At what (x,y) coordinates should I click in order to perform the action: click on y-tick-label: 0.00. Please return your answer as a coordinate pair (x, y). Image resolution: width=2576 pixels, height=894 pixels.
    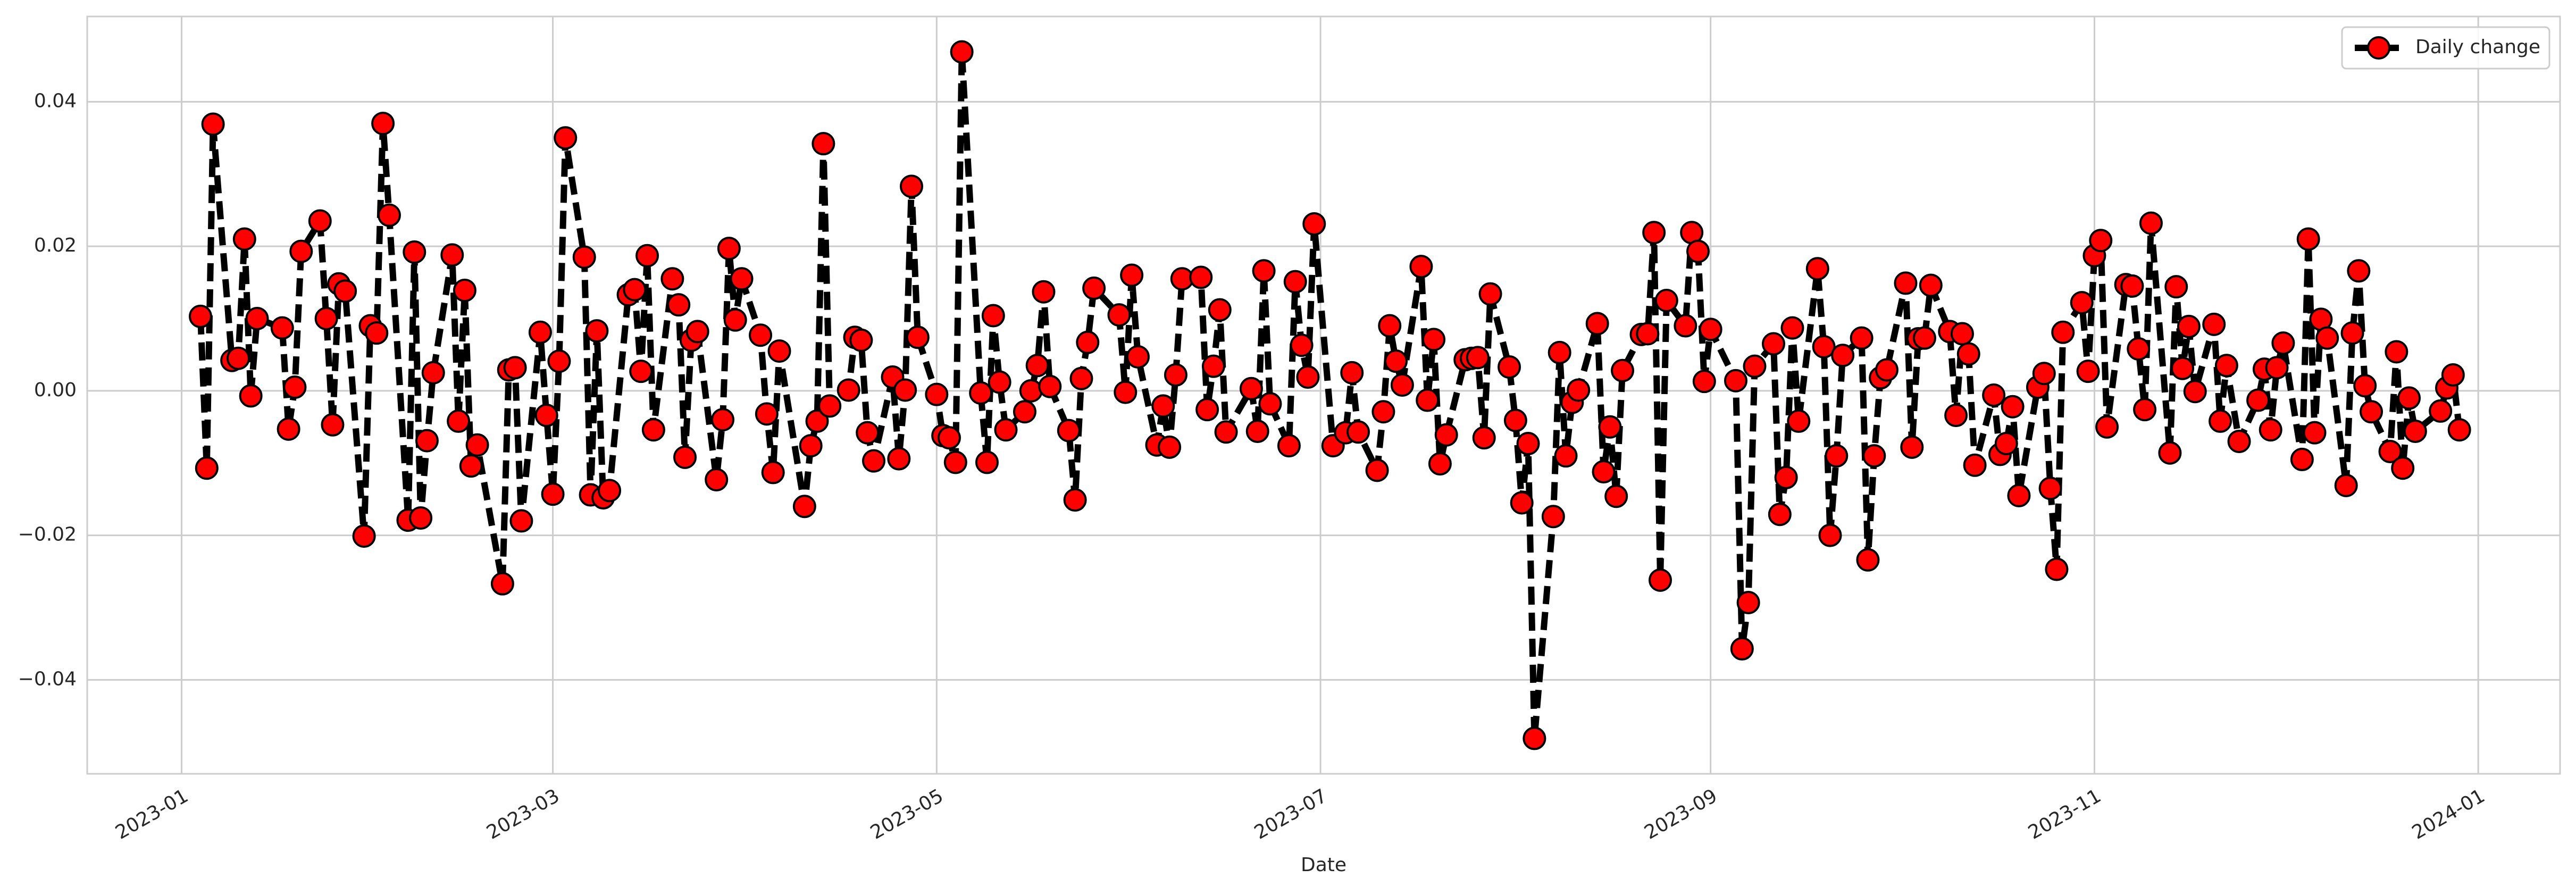
    Looking at the image, I should click on (55, 390).